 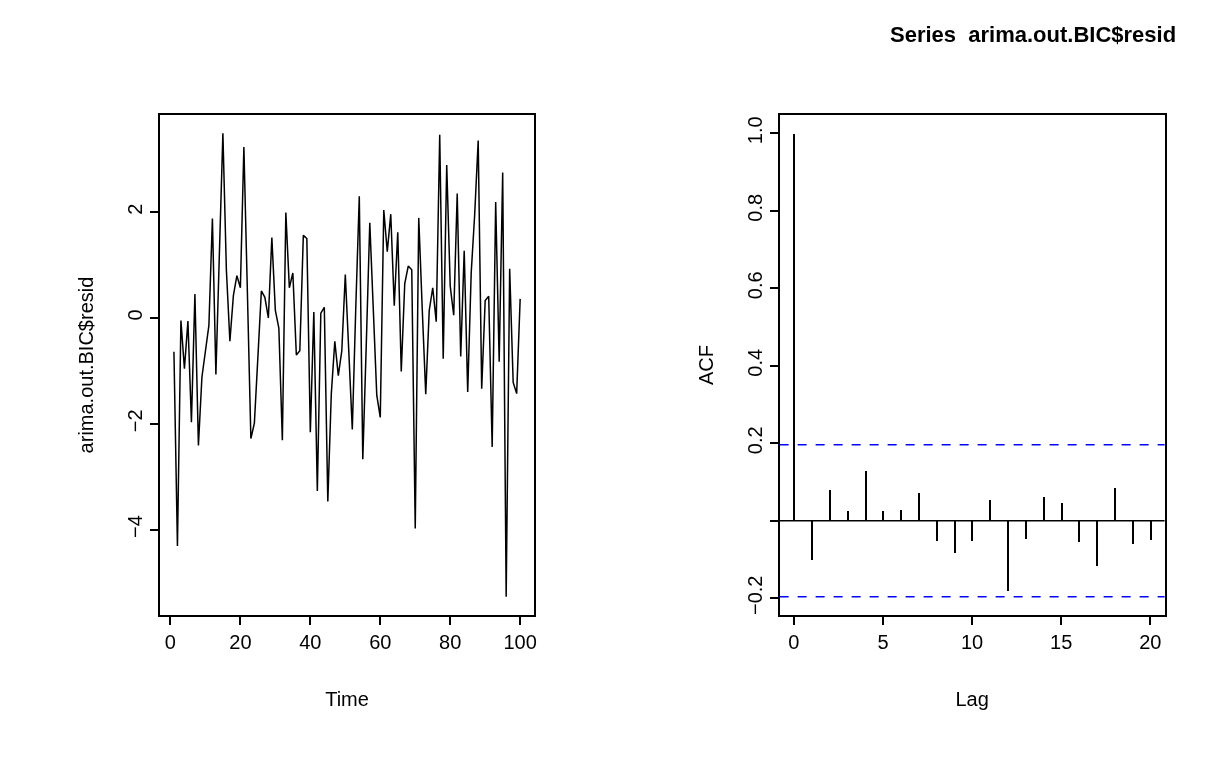 What do you see at coordinates (135, 527) in the screenshot?
I see `y-tick-label: −4` at bounding box center [135, 527].